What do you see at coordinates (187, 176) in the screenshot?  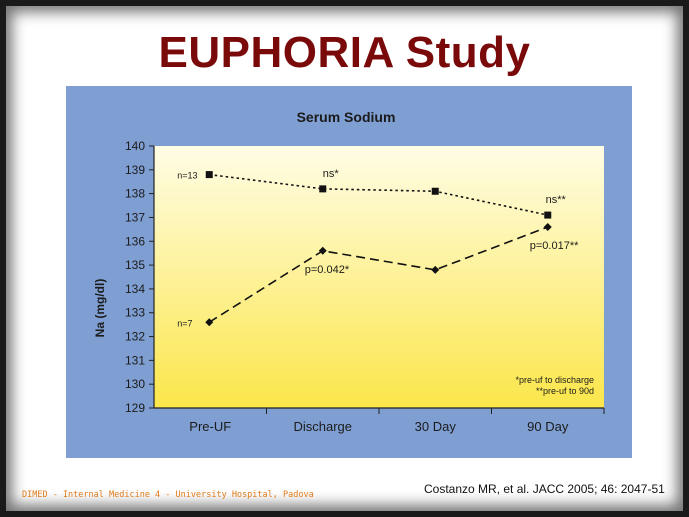 I see `series-n-label: n=13` at bounding box center [187, 176].